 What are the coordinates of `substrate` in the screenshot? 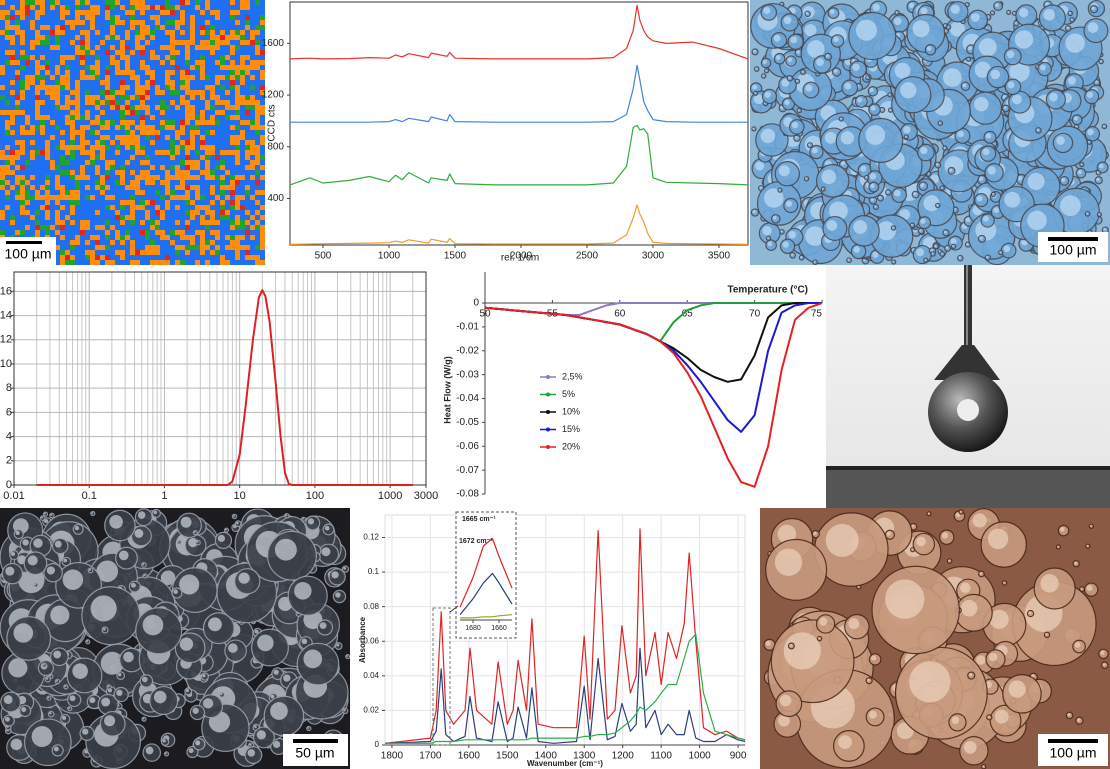 It's located at (968, 487).